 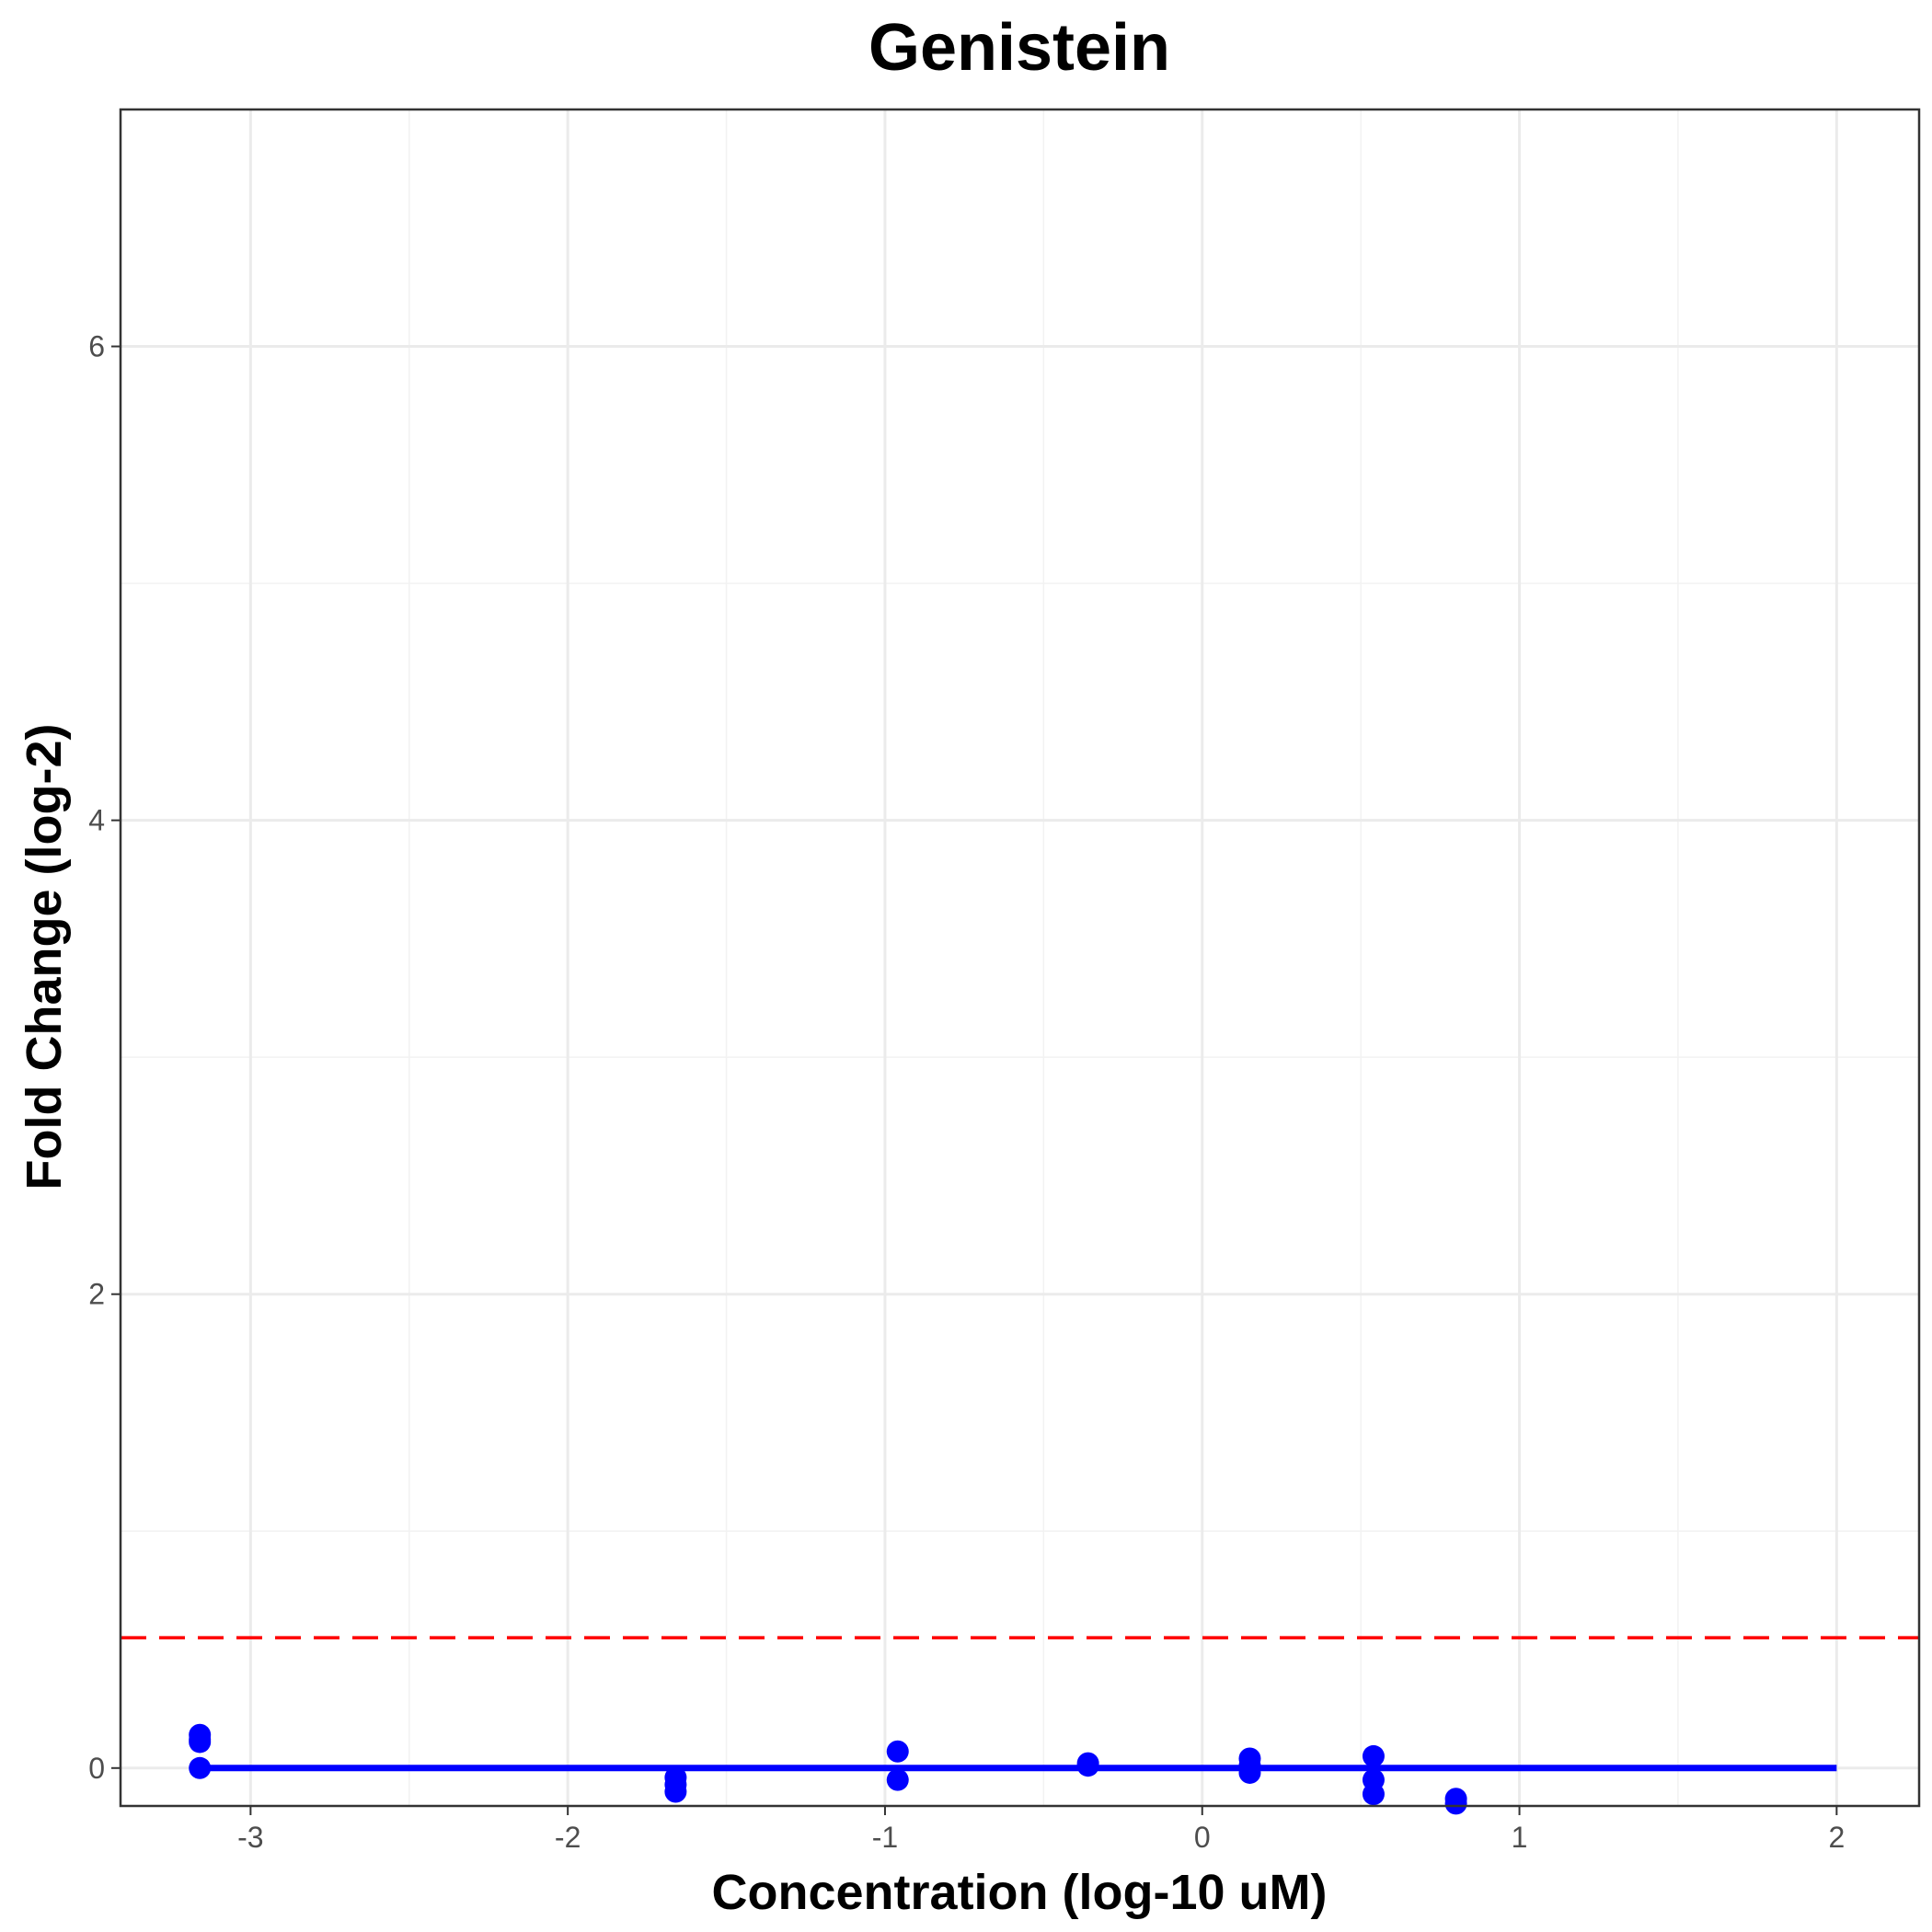 What do you see at coordinates (44, 957) in the screenshot?
I see `y-axis-title: Fold Change (log-2)` at bounding box center [44, 957].